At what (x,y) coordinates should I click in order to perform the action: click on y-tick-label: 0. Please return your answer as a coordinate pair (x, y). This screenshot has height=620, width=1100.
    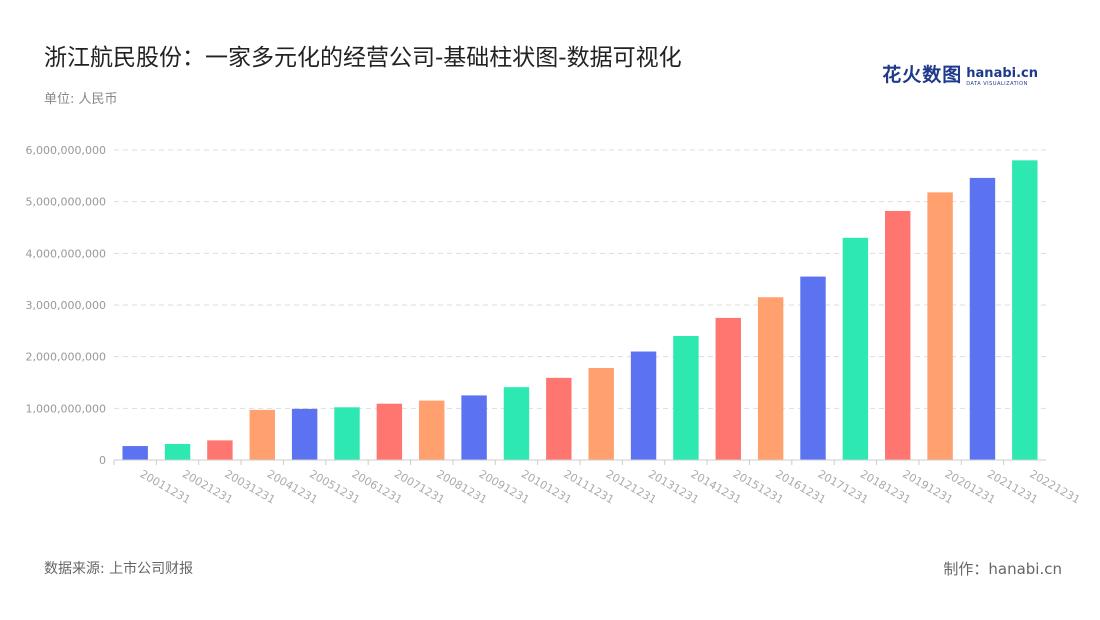
    Looking at the image, I should click on (102, 460).